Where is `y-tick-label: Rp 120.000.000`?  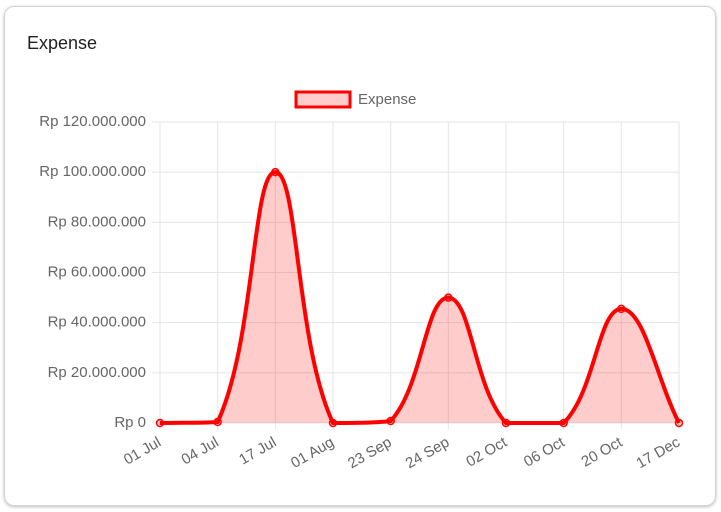
y-tick-label: Rp 120.000.000 is located at coordinates (92, 121).